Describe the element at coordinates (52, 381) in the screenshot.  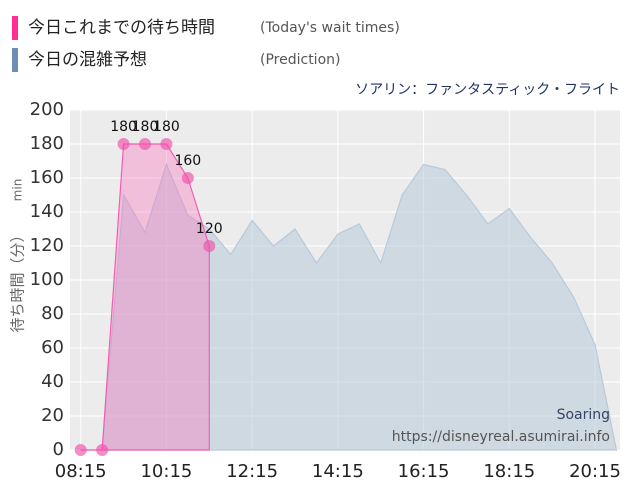
I see `y-tick-label: 40` at that location.